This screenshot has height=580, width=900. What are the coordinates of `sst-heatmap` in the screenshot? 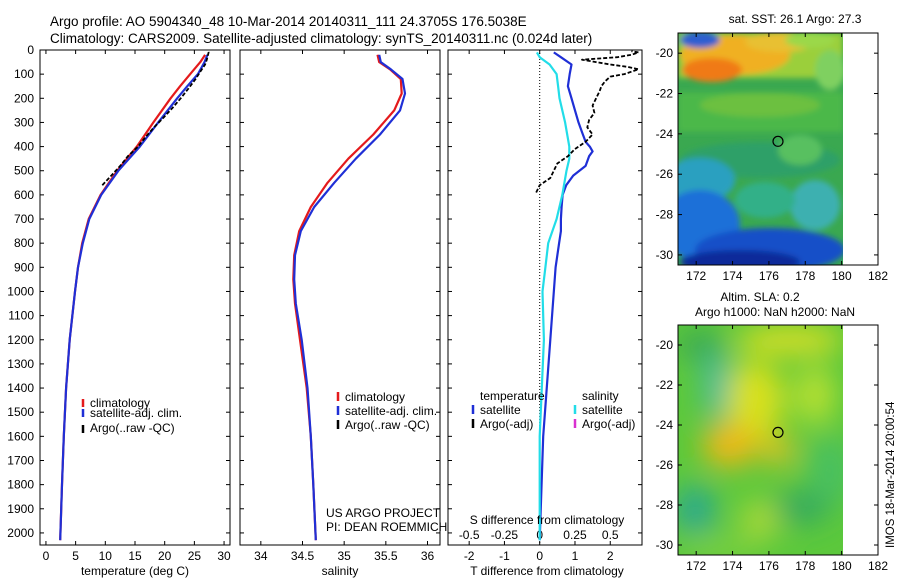 It's located at (760, 149).